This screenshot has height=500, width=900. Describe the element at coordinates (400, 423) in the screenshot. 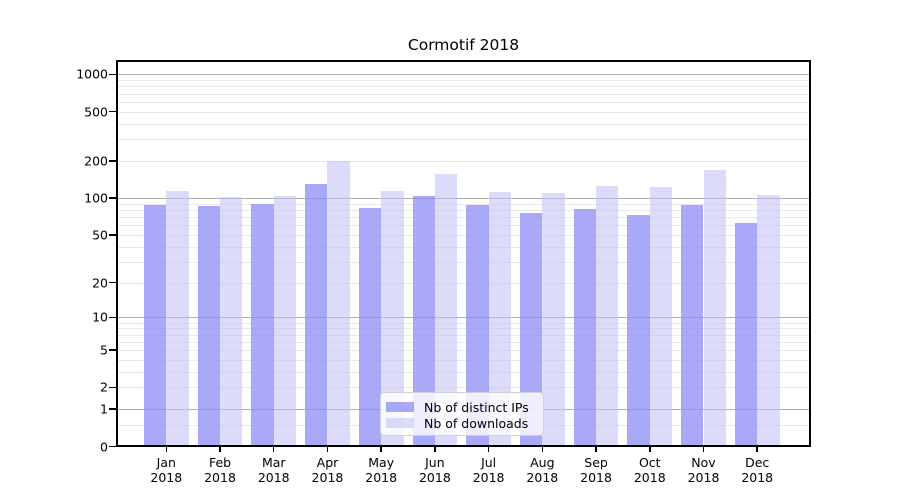

I see `legend-swatch-downloads` at that location.